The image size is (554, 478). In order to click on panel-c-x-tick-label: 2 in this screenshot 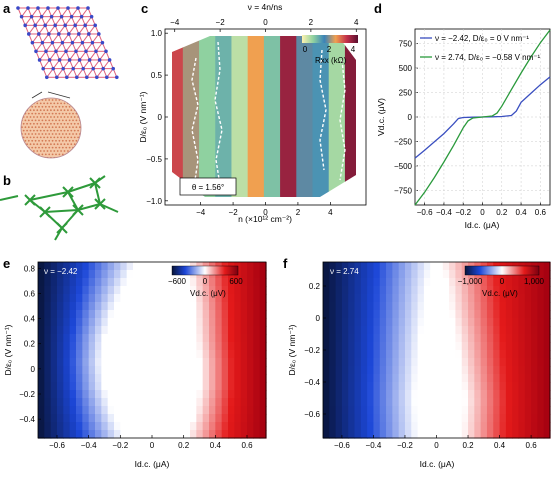, I will do `click(298, 212)`.